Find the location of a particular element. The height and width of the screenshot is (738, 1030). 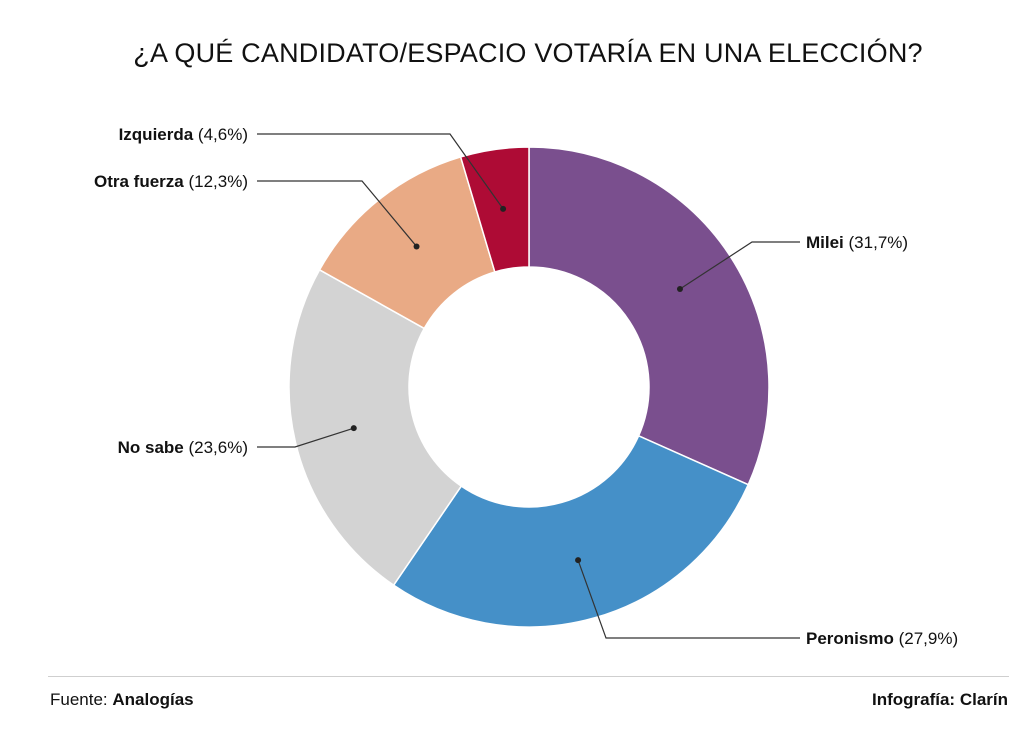

slice-label-name: Peronismo is located at coordinates (850, 638).